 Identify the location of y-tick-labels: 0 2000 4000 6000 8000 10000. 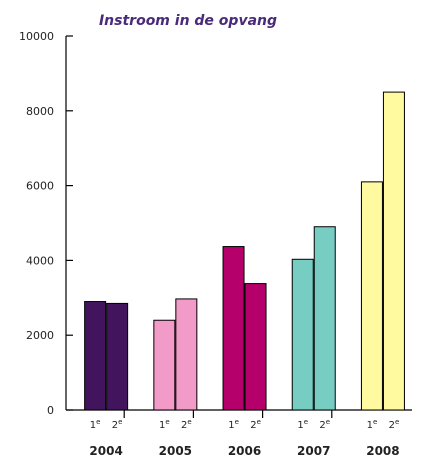
(36, 223).